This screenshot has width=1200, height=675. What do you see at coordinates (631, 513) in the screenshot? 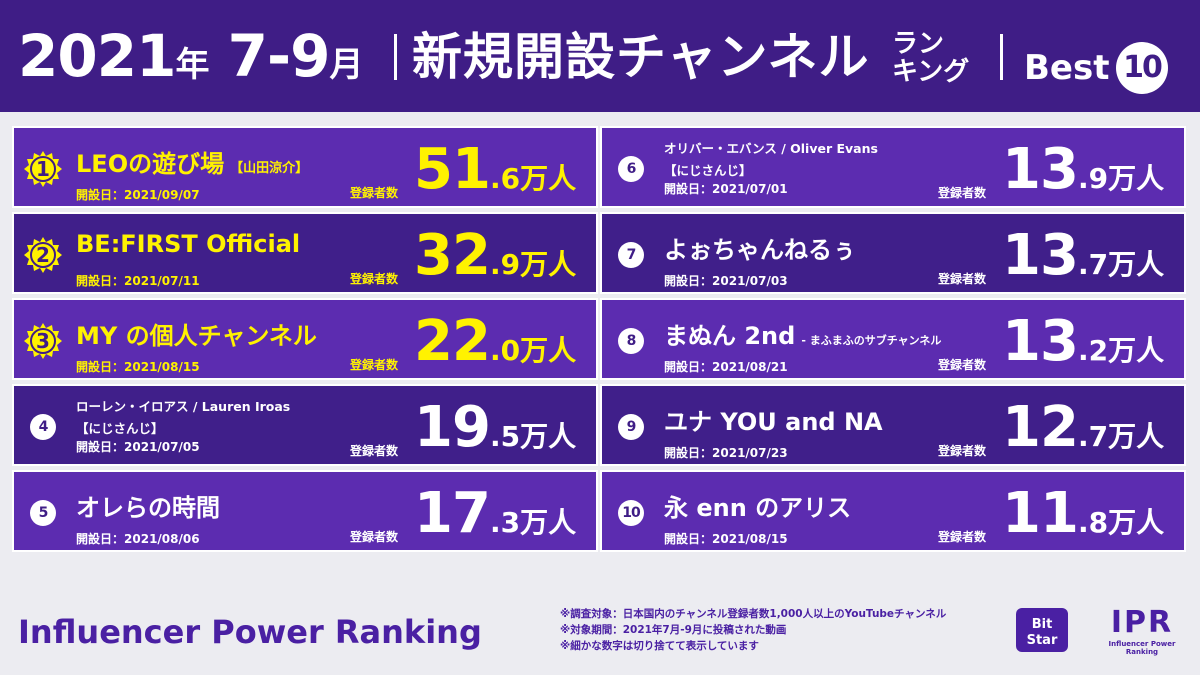
I see `rank-badge: 10` at bounding box center [631, 513].